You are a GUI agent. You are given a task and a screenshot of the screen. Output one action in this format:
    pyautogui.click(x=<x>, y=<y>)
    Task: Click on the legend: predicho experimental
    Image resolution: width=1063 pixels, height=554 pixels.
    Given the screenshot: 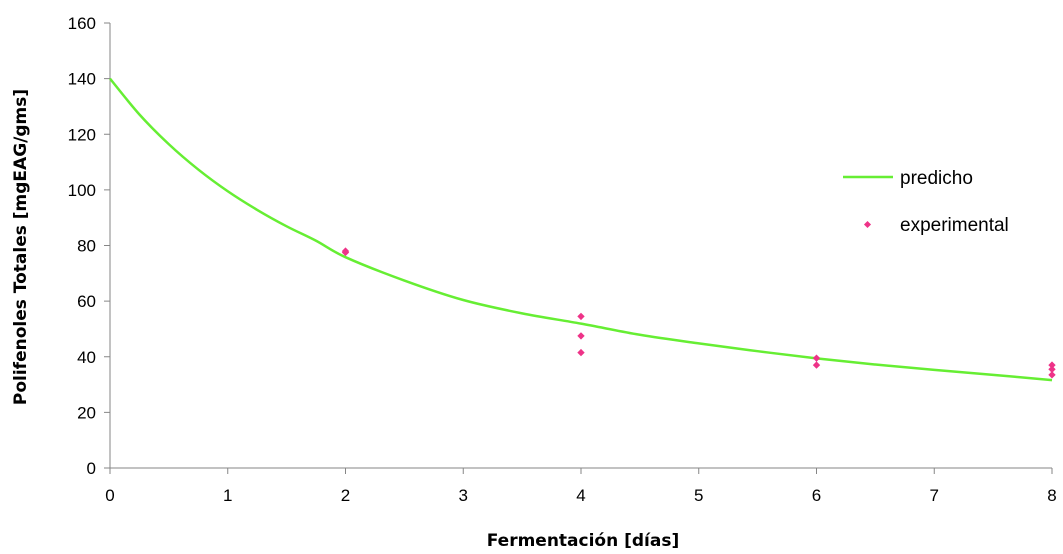 What is the action you would take?
    pyautogui.click(x=926, y=202)
    